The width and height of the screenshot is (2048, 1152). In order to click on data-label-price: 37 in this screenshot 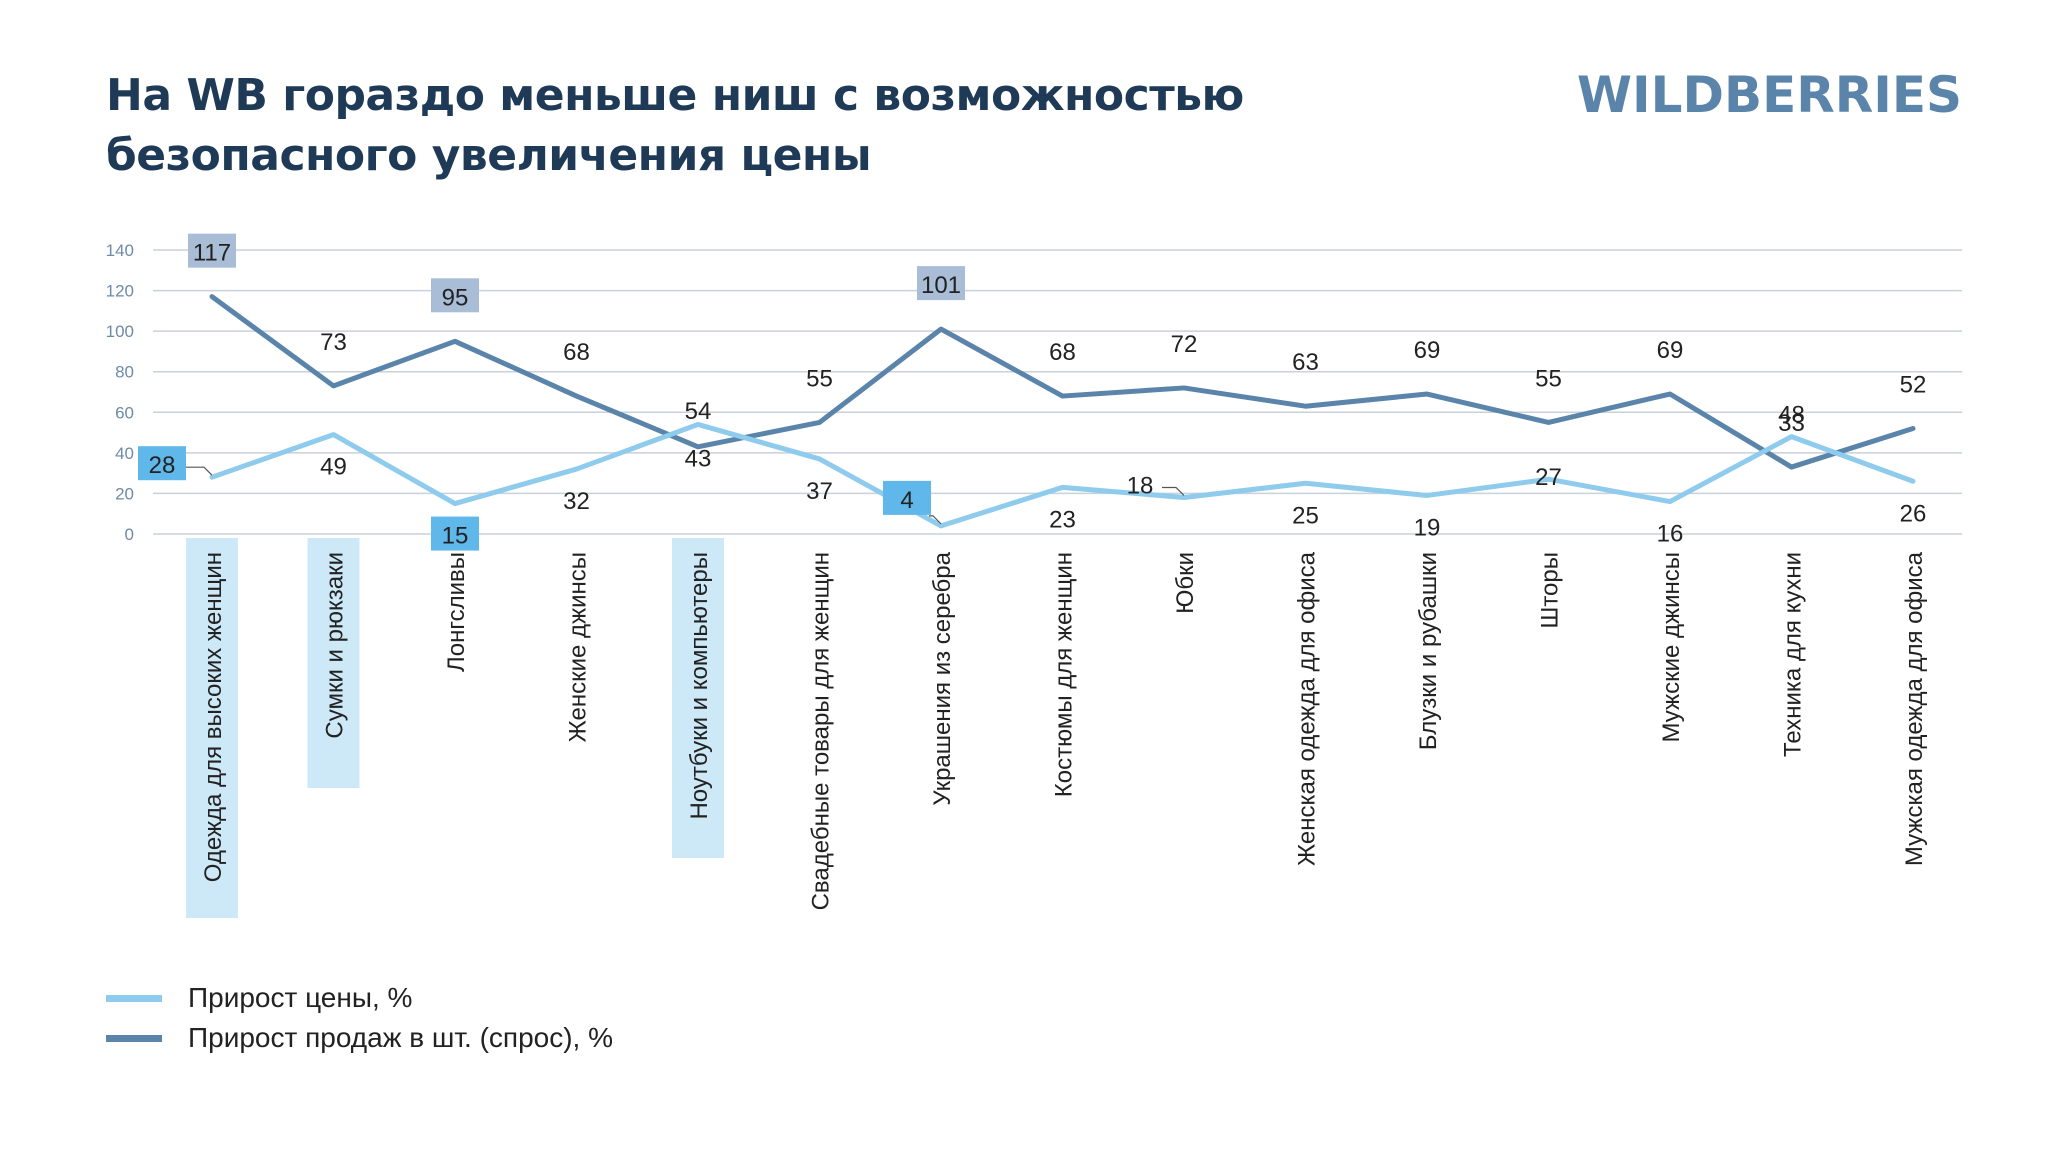, I will do `click(819, 491)`.